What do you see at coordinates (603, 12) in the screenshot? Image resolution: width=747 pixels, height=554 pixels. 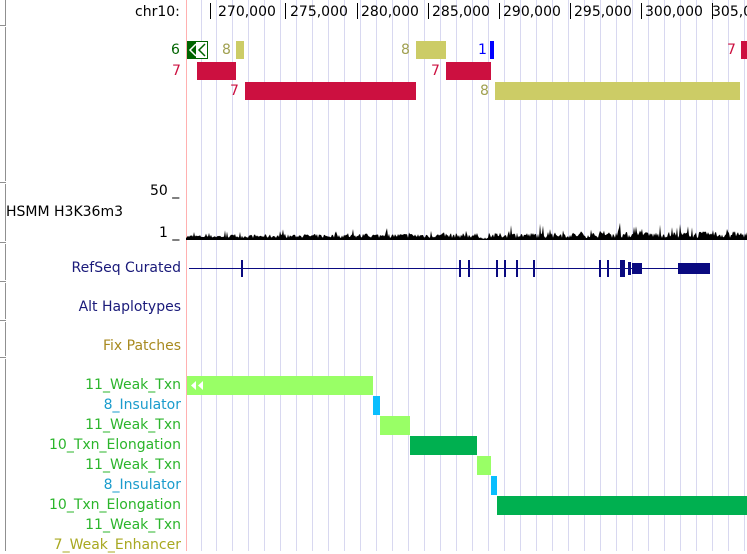 I see `ruler-tick-label: 295,000` at bounding box center [603, 12].